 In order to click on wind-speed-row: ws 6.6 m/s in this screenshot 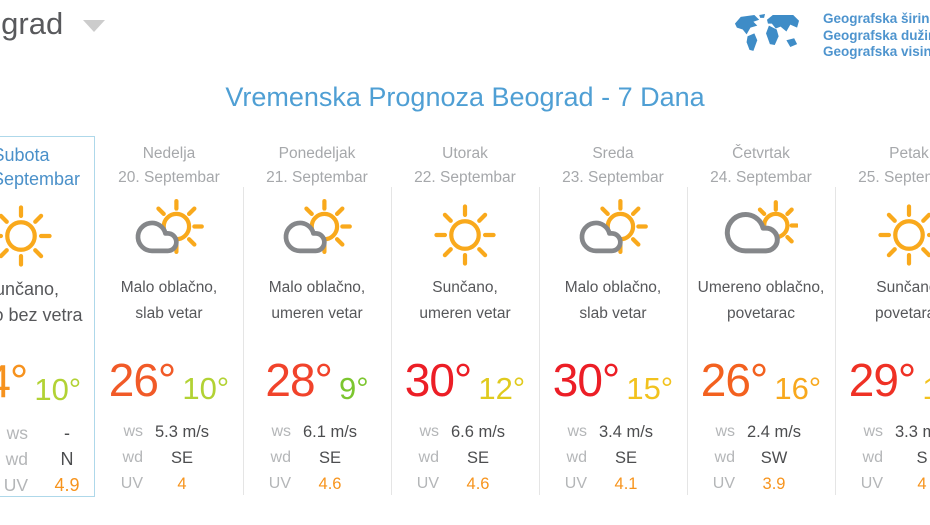, I will do `click(465, 432)`.